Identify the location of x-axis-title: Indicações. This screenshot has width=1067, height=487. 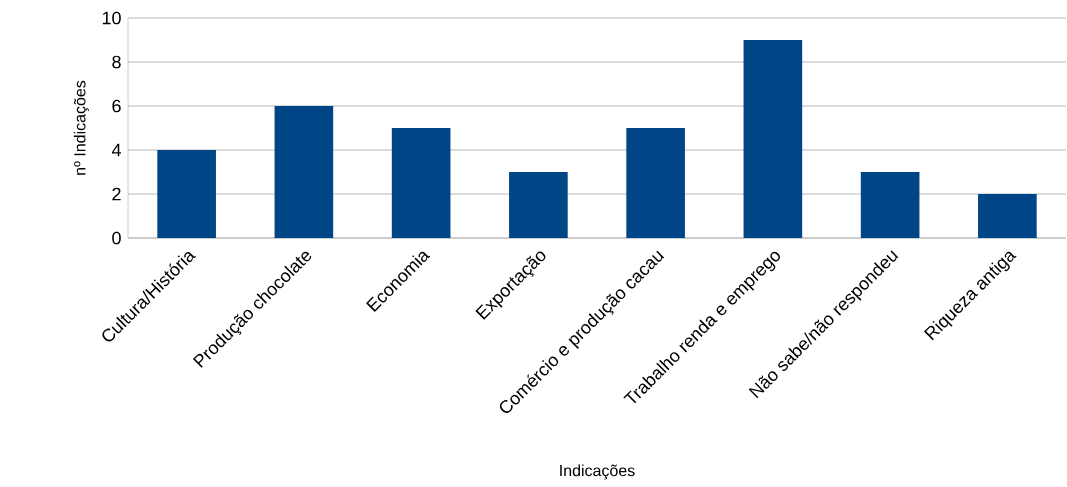
(597, 472).